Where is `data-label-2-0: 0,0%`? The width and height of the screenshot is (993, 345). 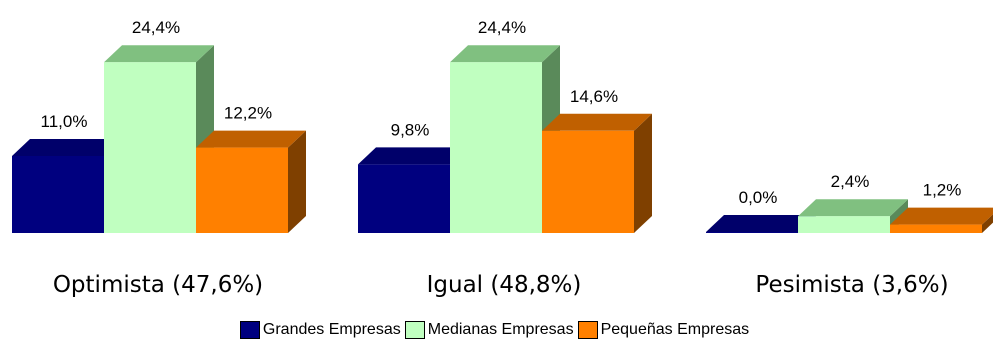 data-label-2-0: 0,0% is located at coordinates (758, 197).